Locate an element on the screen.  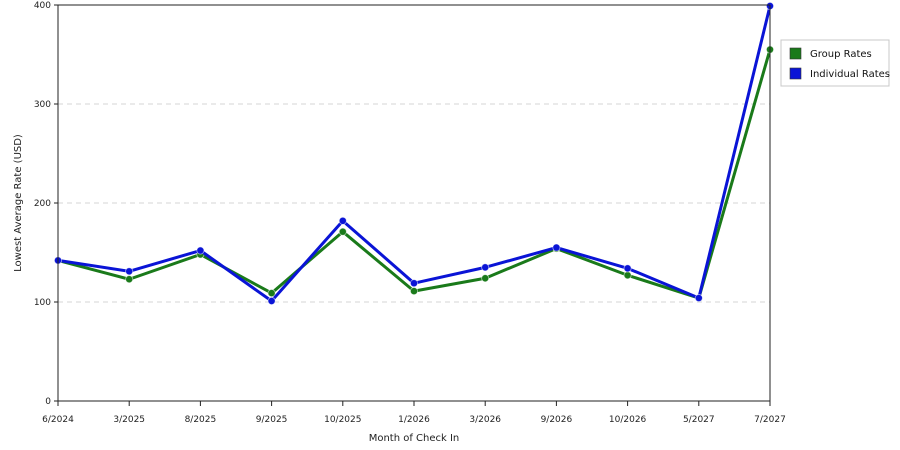
x-tick-label: 7/2027 is located at coordinates (770, 420).